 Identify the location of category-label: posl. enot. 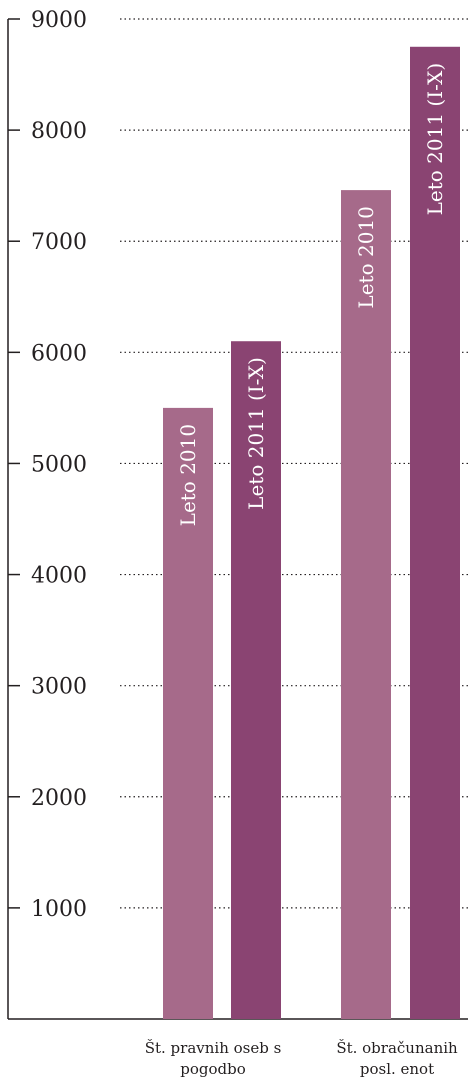
(397, 1069).